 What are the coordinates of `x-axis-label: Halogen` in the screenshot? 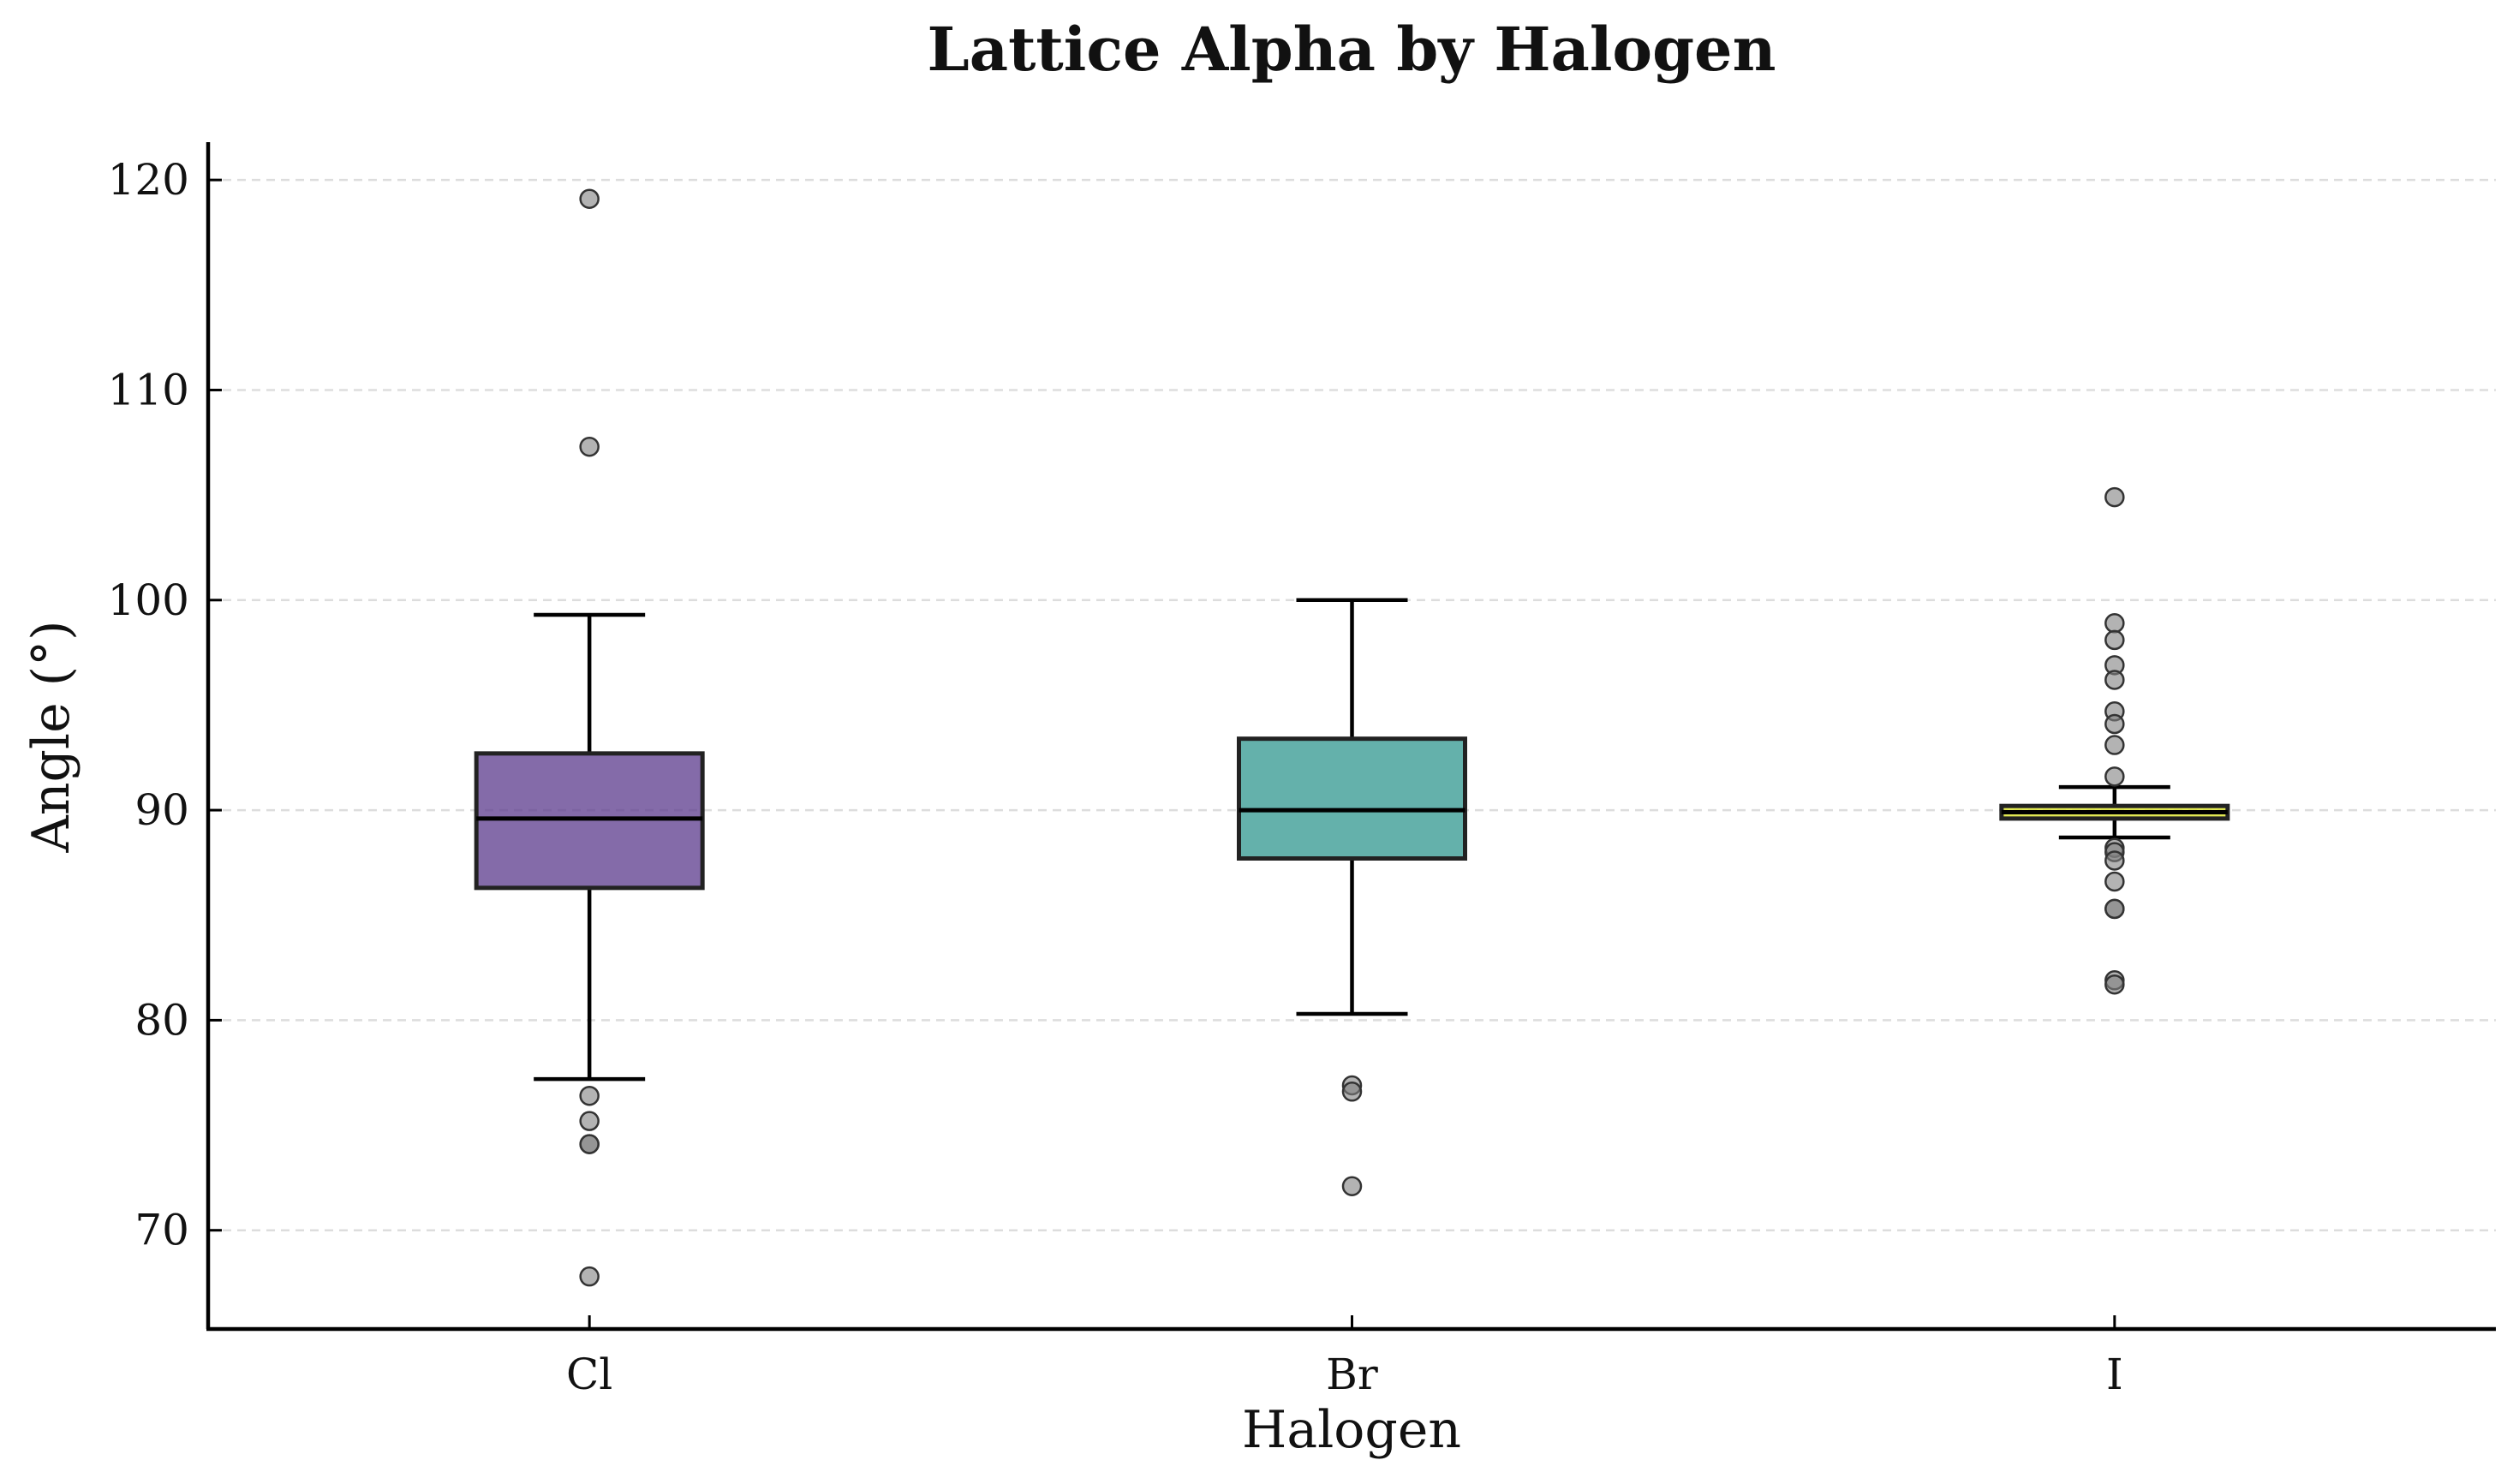 It's located at (1351, 1430).